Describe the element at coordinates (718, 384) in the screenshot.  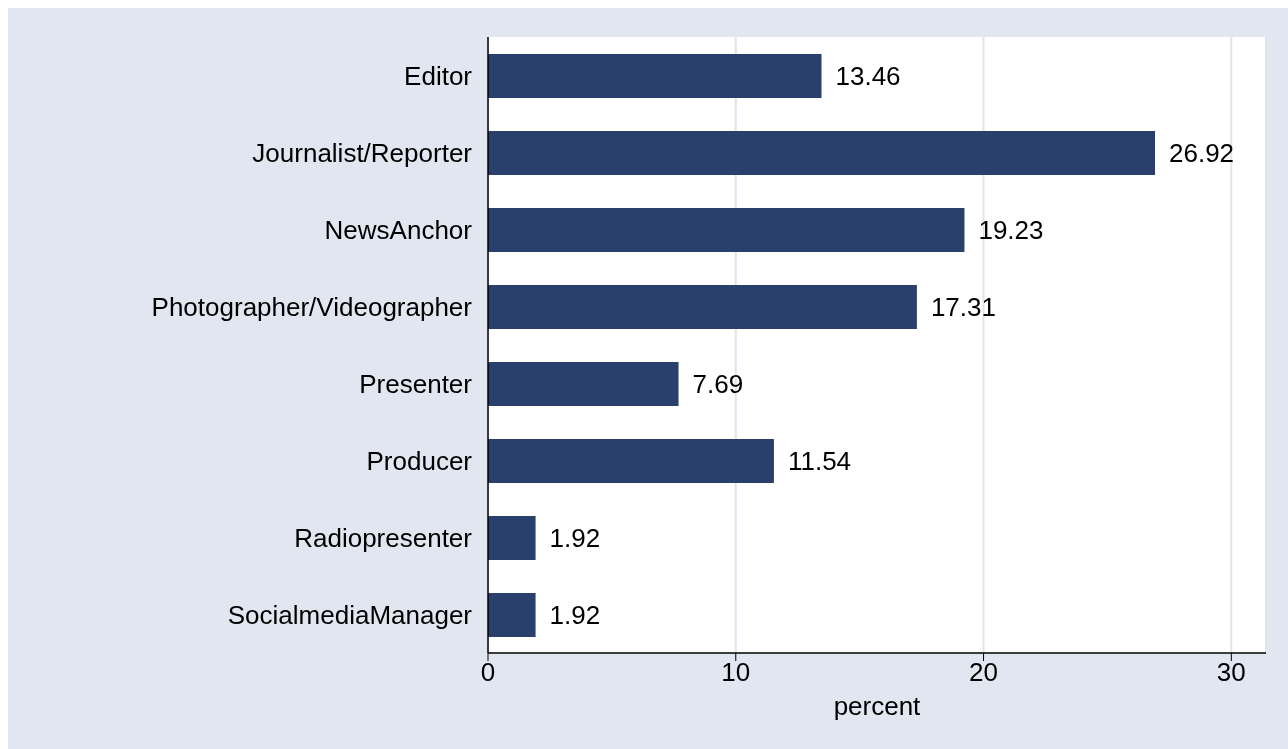
I see `data-label: 7.69` at that location.